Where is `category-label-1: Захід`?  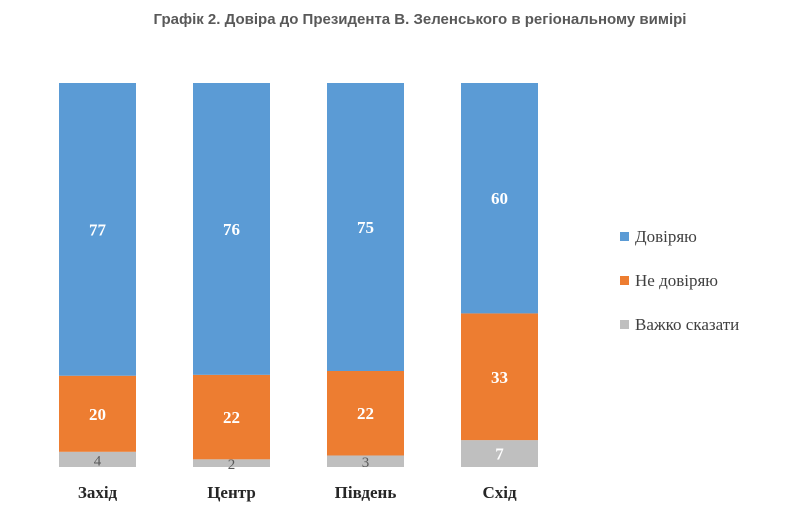
category-label-1: Захід is located at coordinates (98, 492).